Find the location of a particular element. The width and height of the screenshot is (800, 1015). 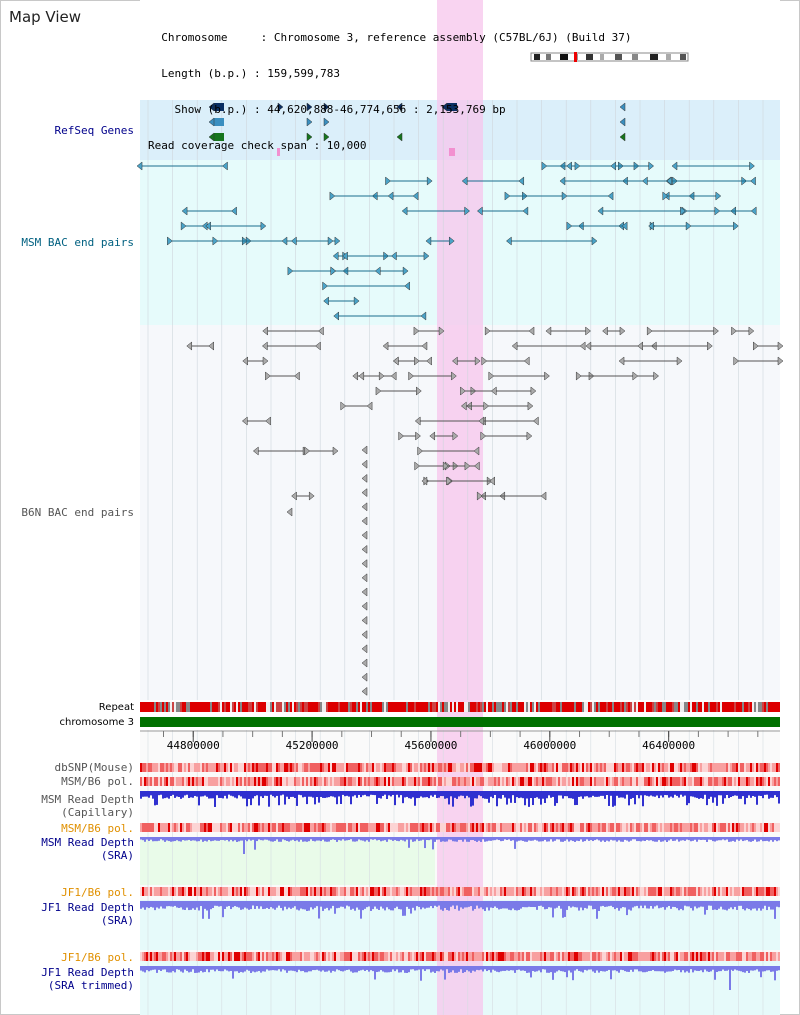

track-label-msm-depth-capillary: MSM Read Depth (Capillary) is located at coordinates (87, 806).